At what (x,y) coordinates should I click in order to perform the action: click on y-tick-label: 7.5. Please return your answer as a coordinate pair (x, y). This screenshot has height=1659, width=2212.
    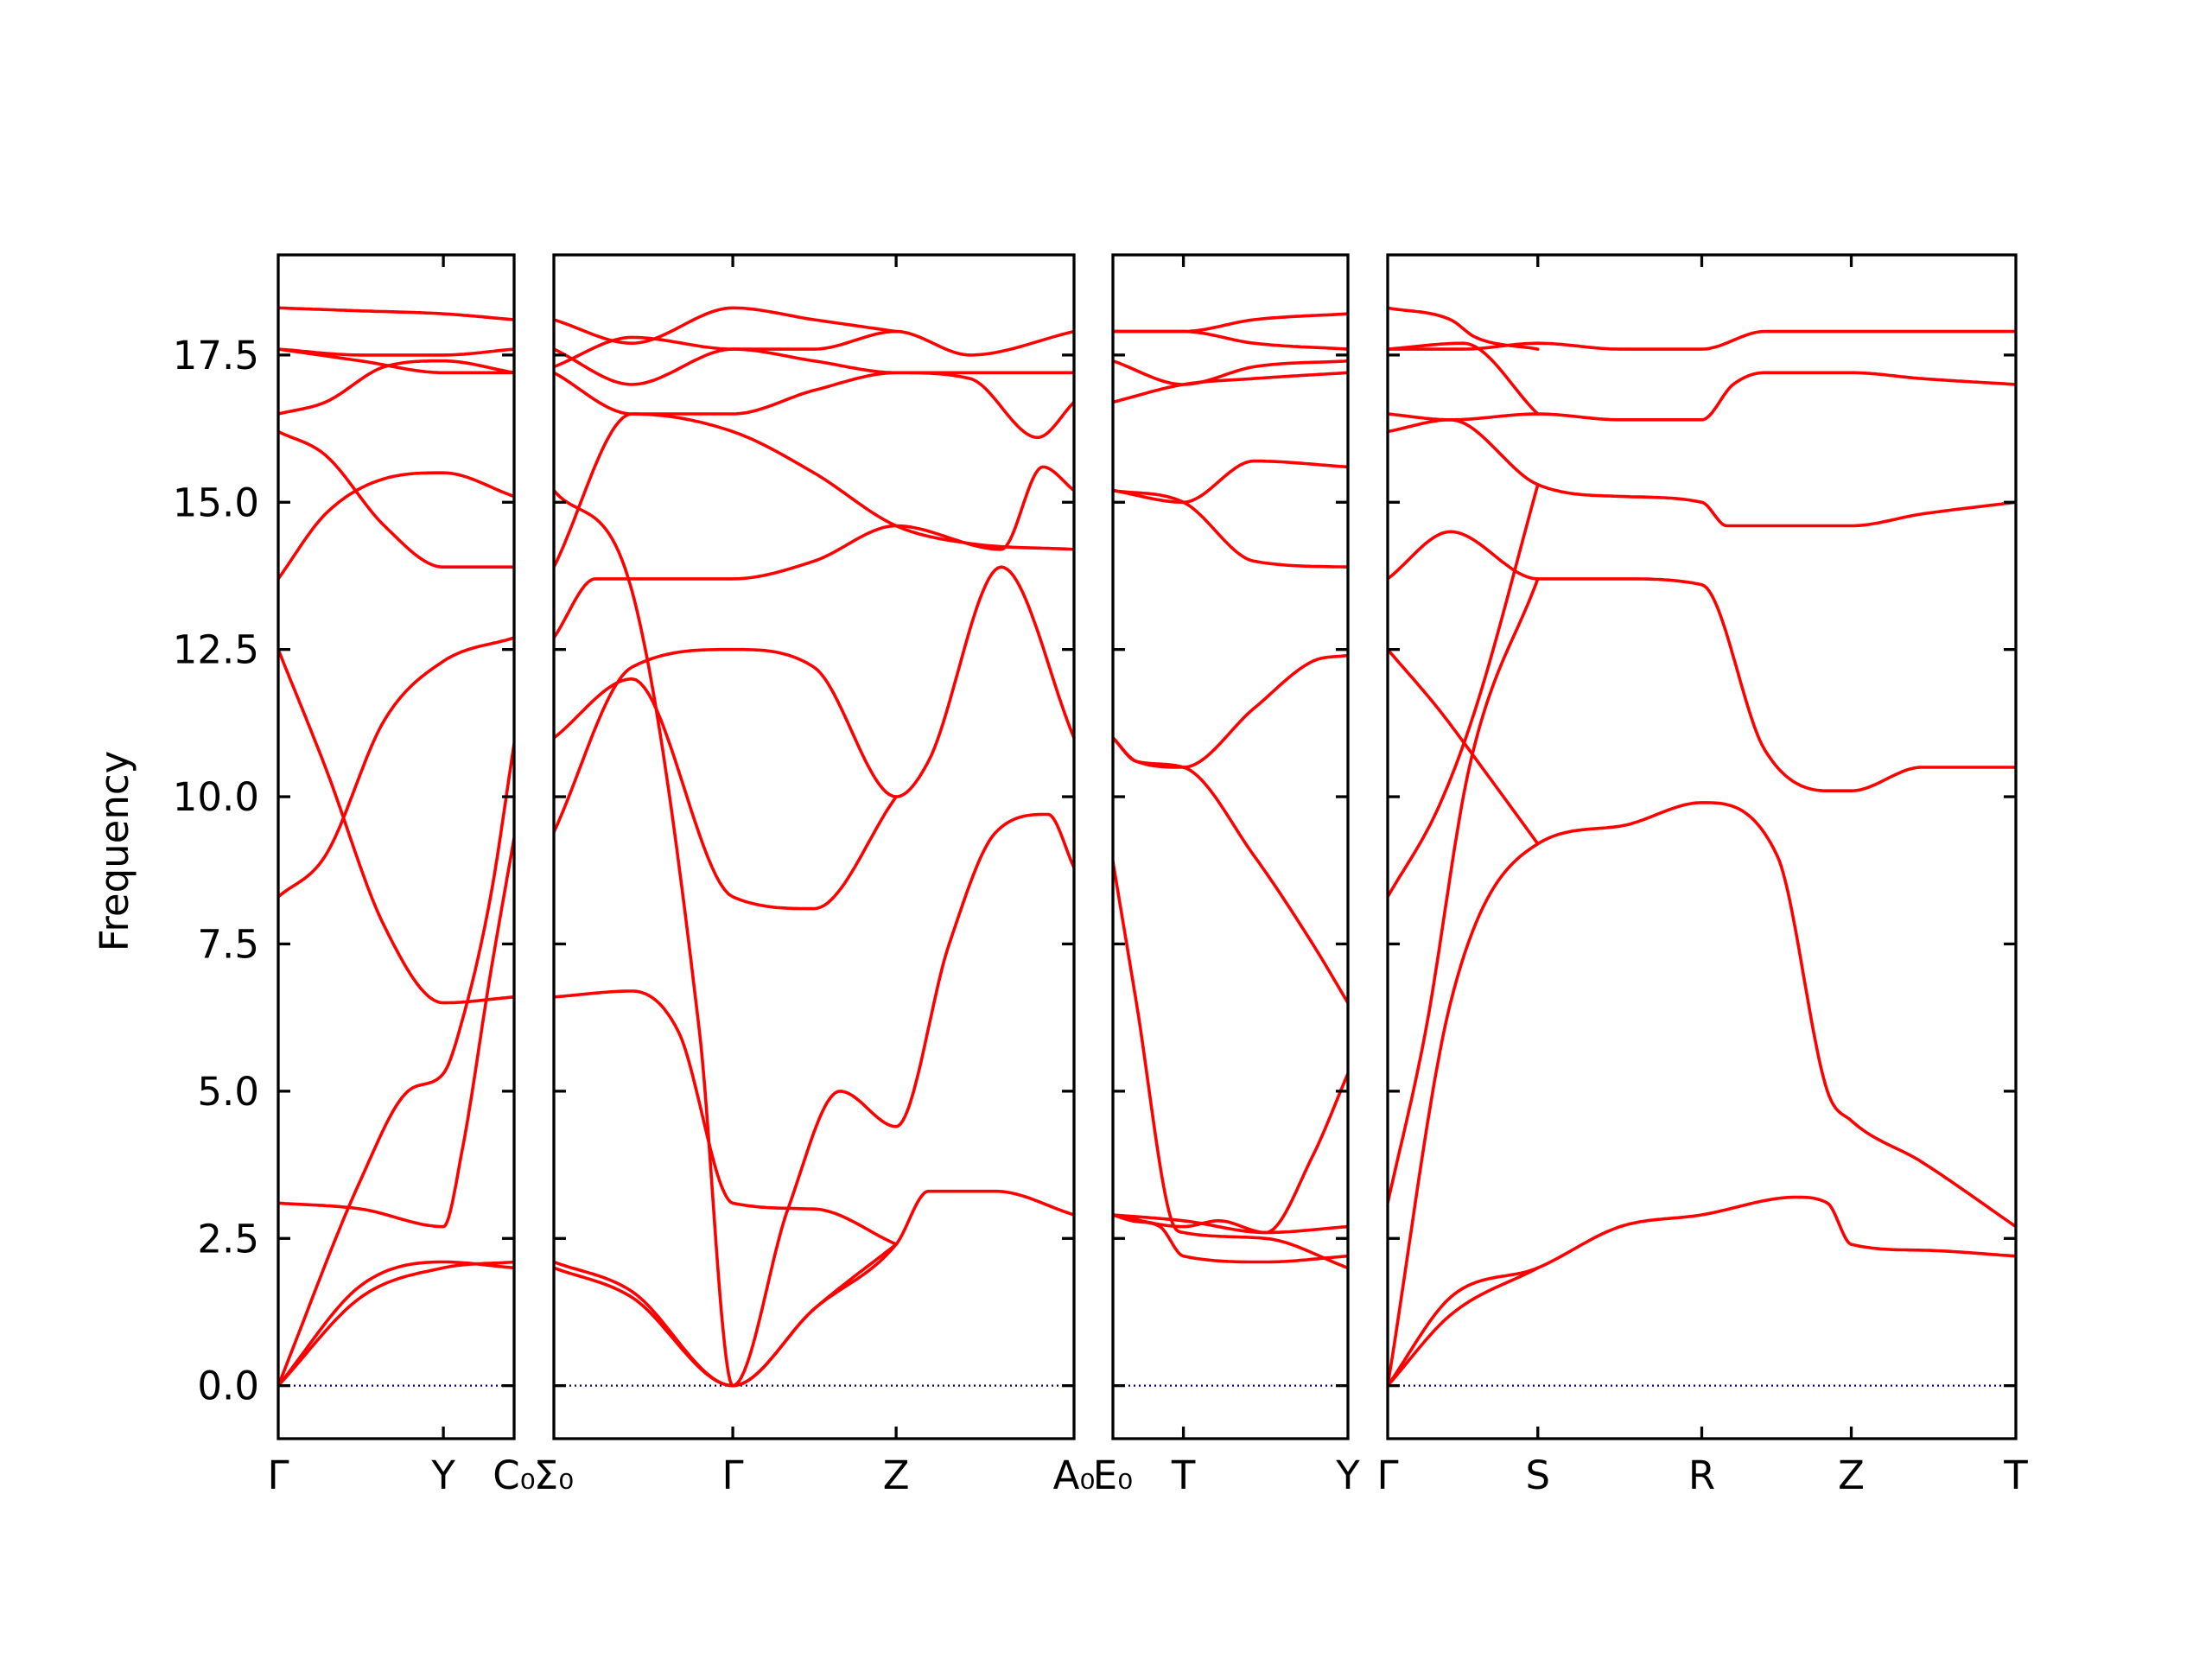
    Looking at the image, I should click on (228, 944).